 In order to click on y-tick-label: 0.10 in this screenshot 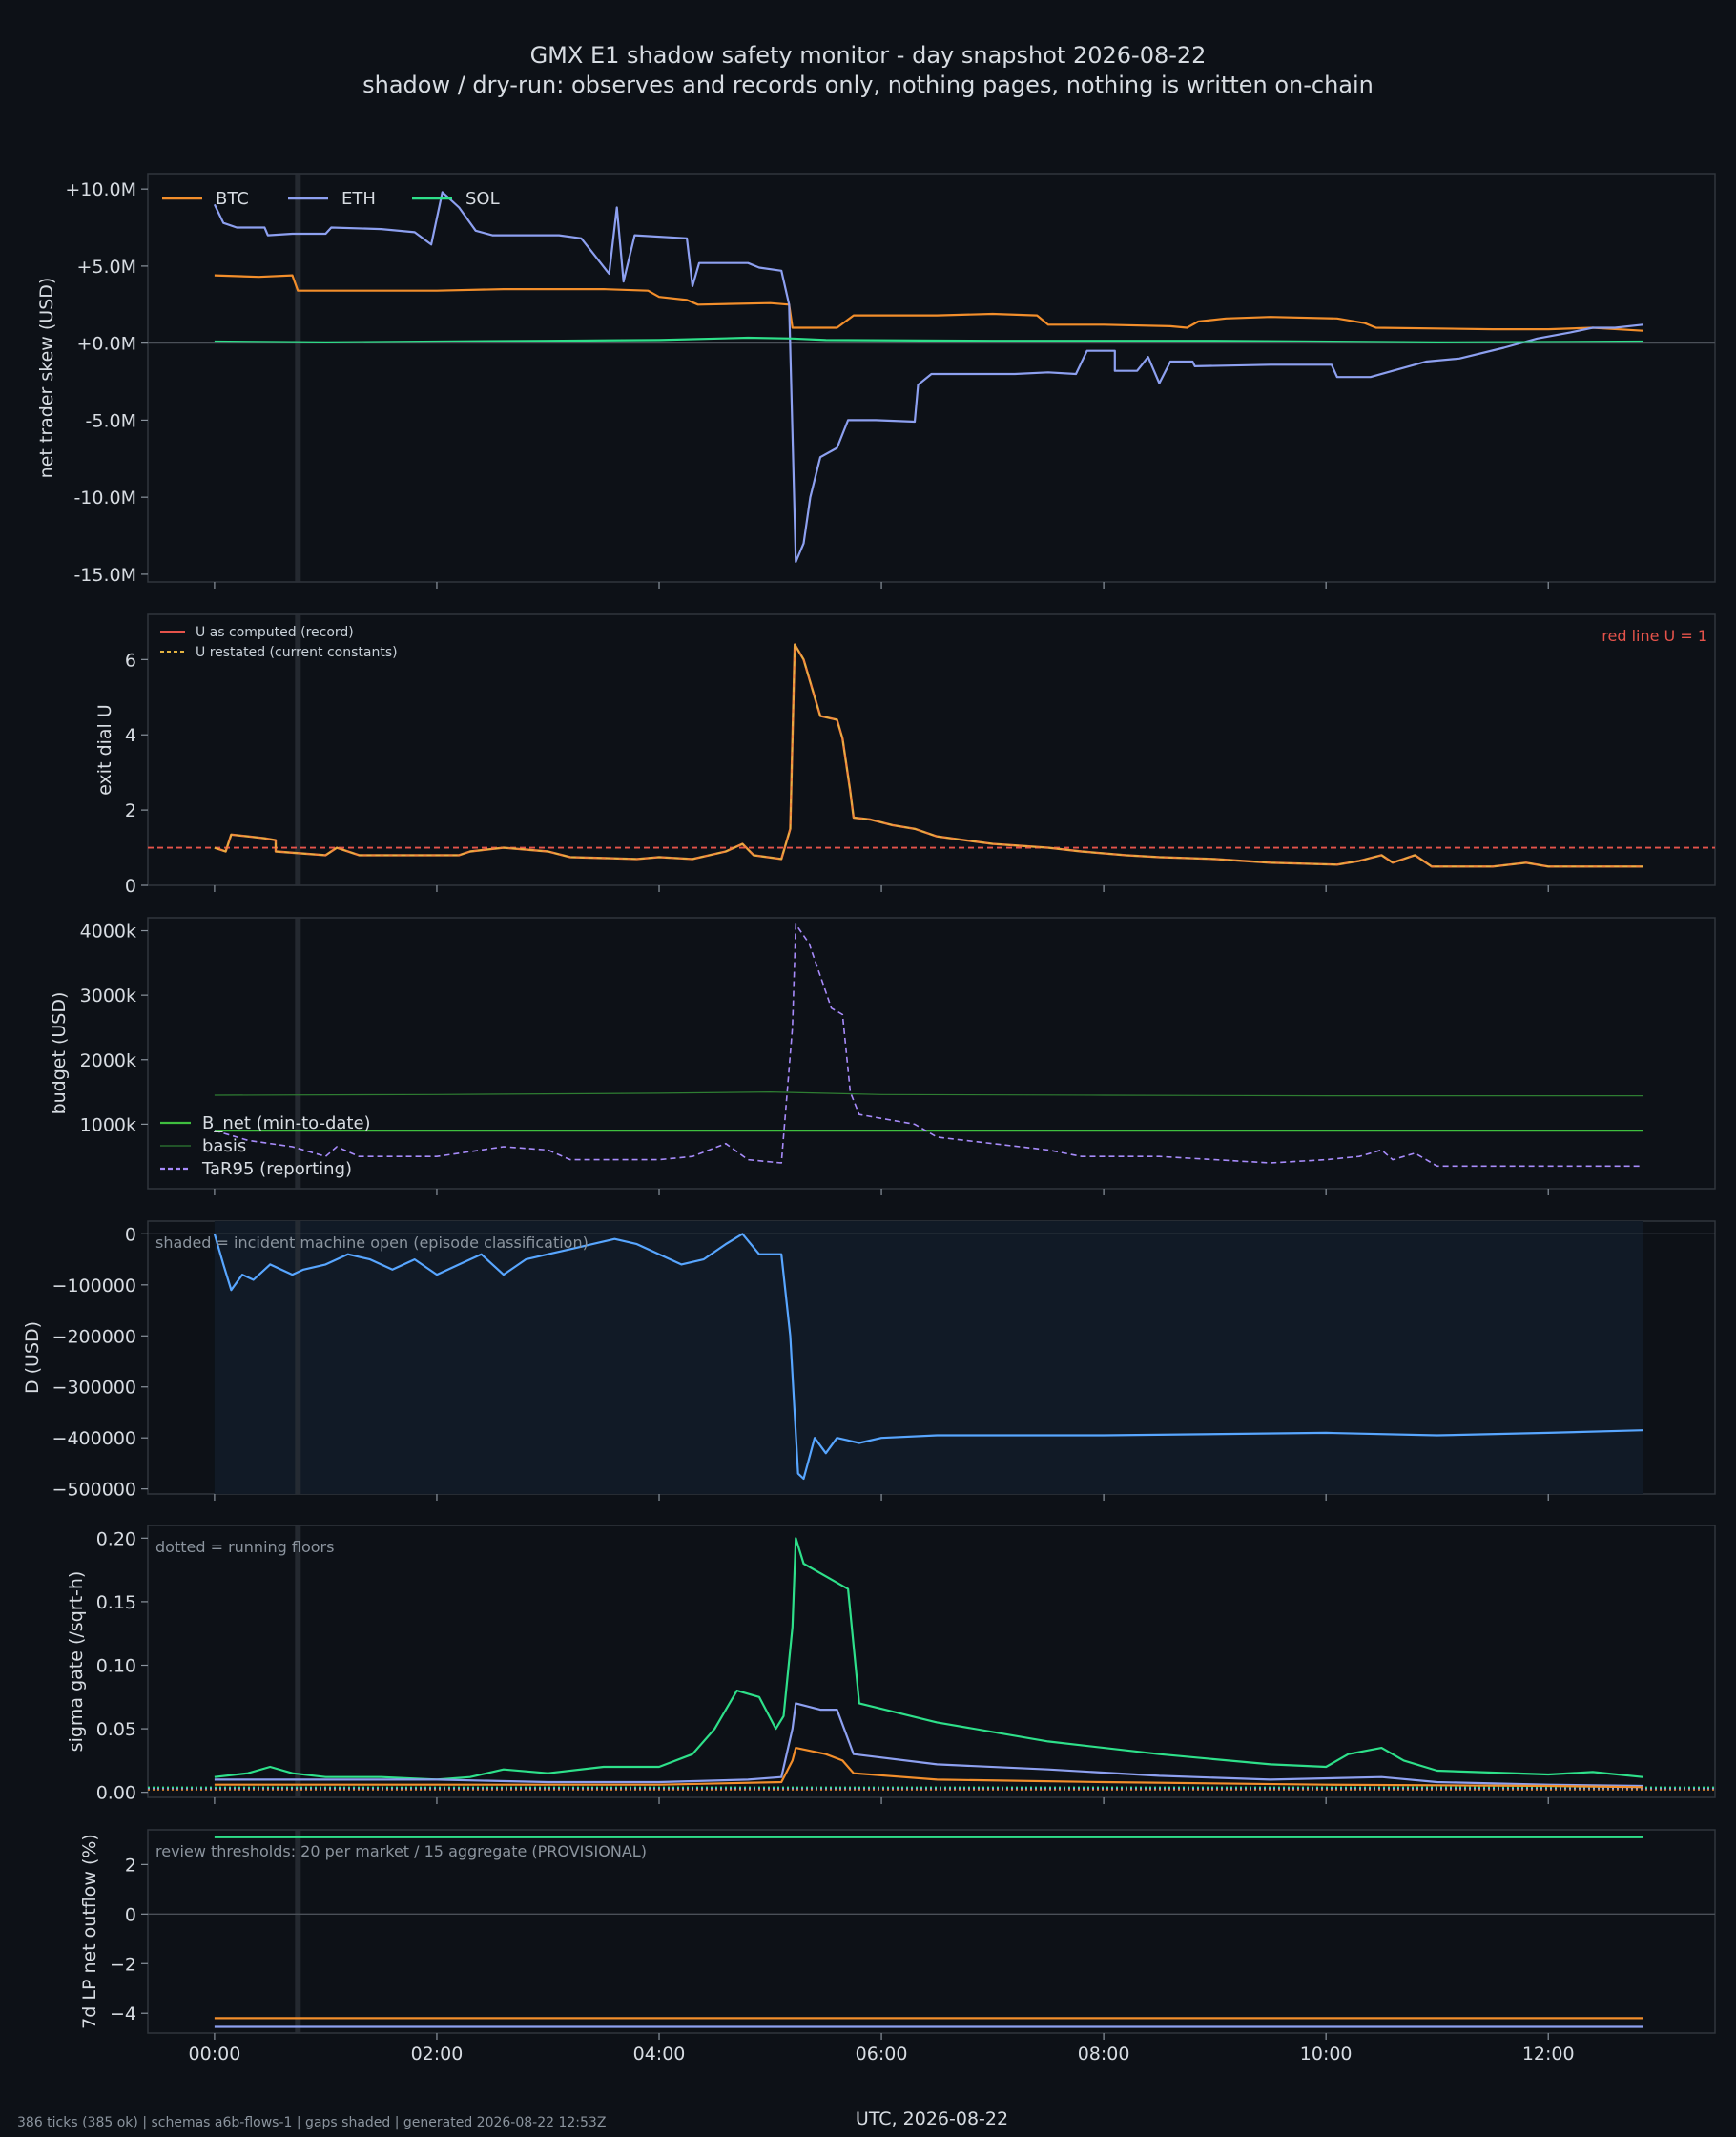, I will do `click(116, 1665)`.